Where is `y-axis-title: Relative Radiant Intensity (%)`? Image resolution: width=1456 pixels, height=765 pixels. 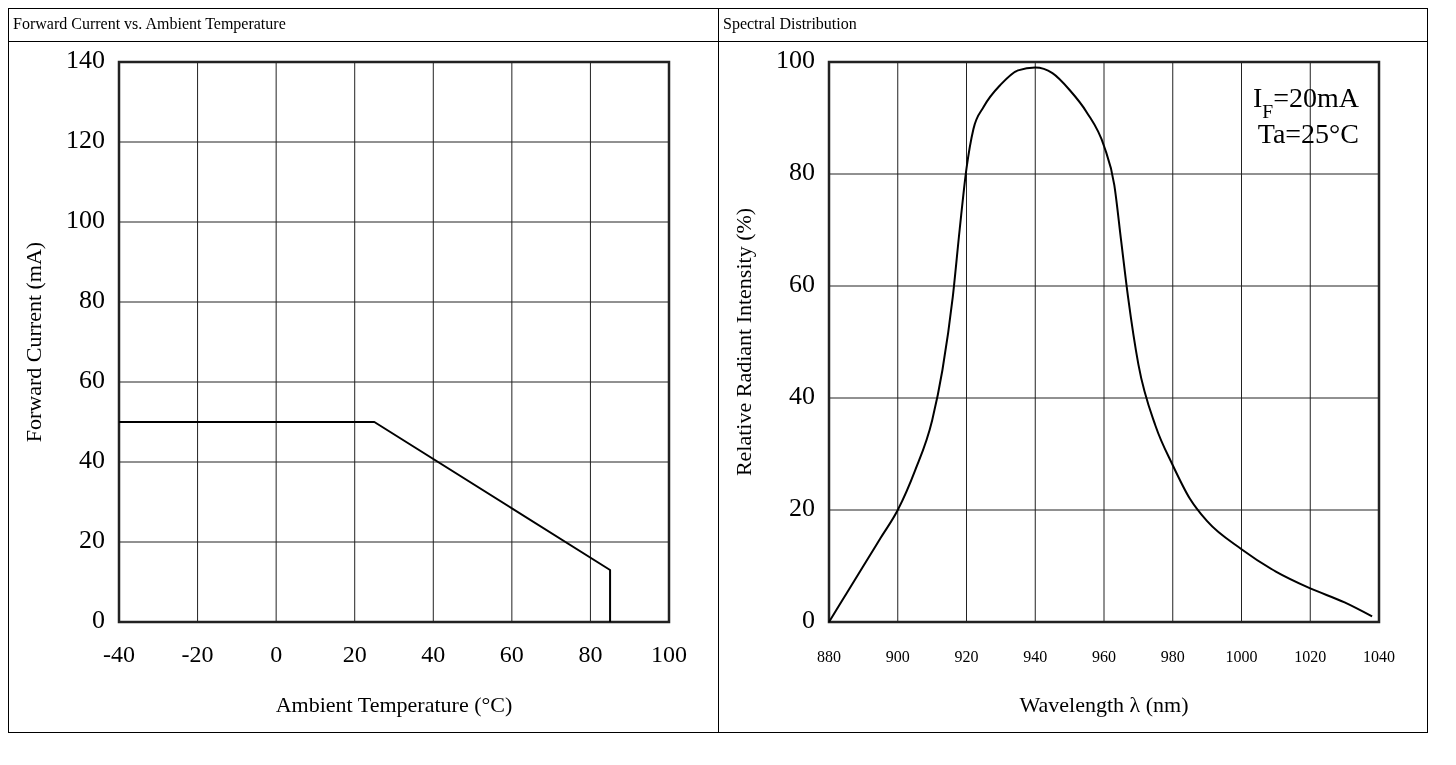 y-axis-title: Relative Radiant Intensity (%) is located at coordinates (743, 342).